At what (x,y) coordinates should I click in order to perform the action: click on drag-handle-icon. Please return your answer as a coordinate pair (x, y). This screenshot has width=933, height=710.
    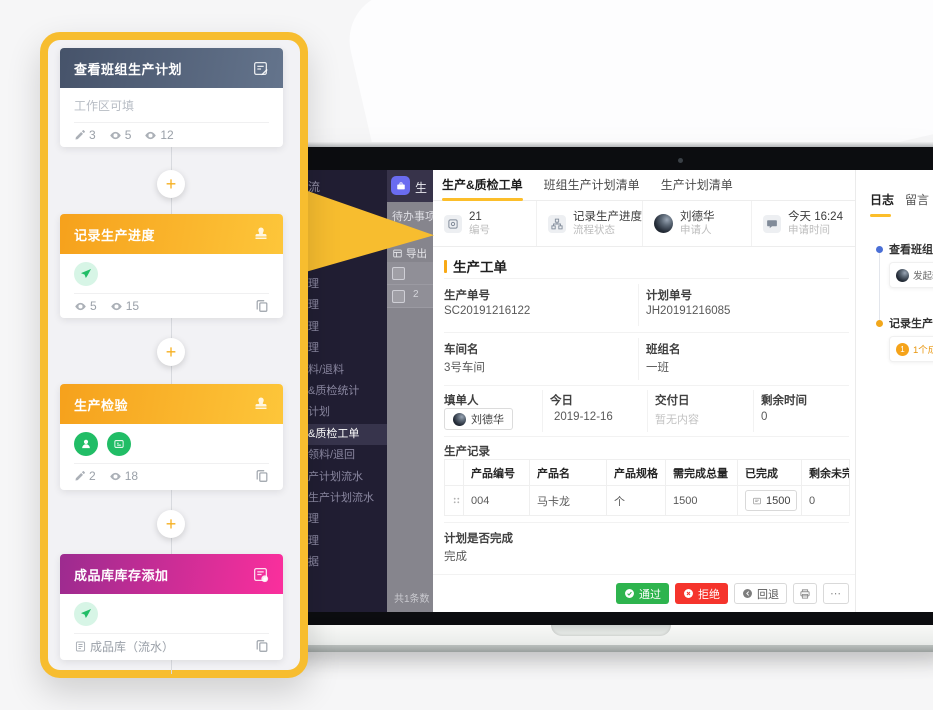
    Looking at the image, I should click on (454, 500).